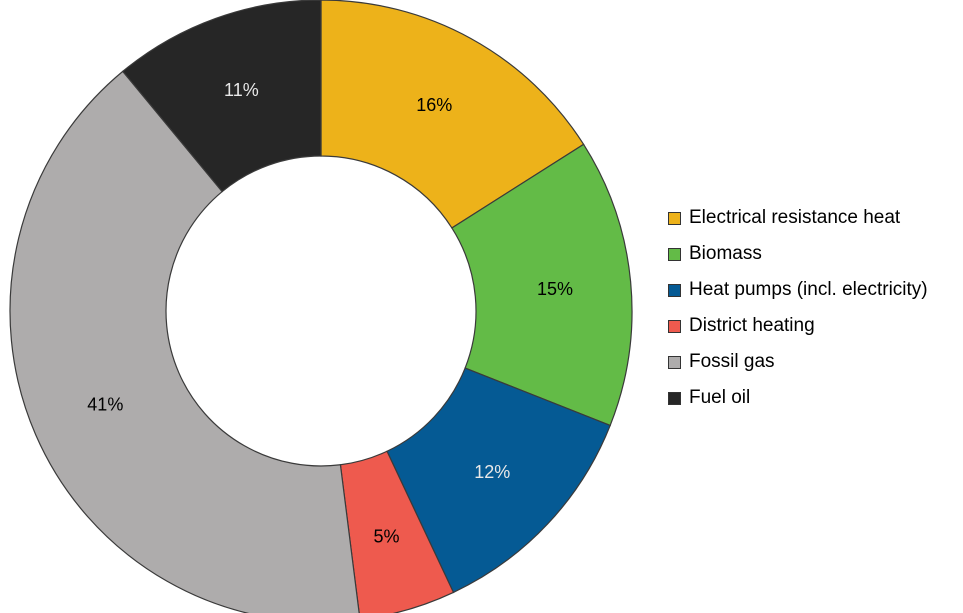 The width and height of the screenshot is (963, 613). What do you see at coordinates (555, 289) in the screenshot?
I see `slice-label-biomass: 15%` at bounding box center [555, 289].